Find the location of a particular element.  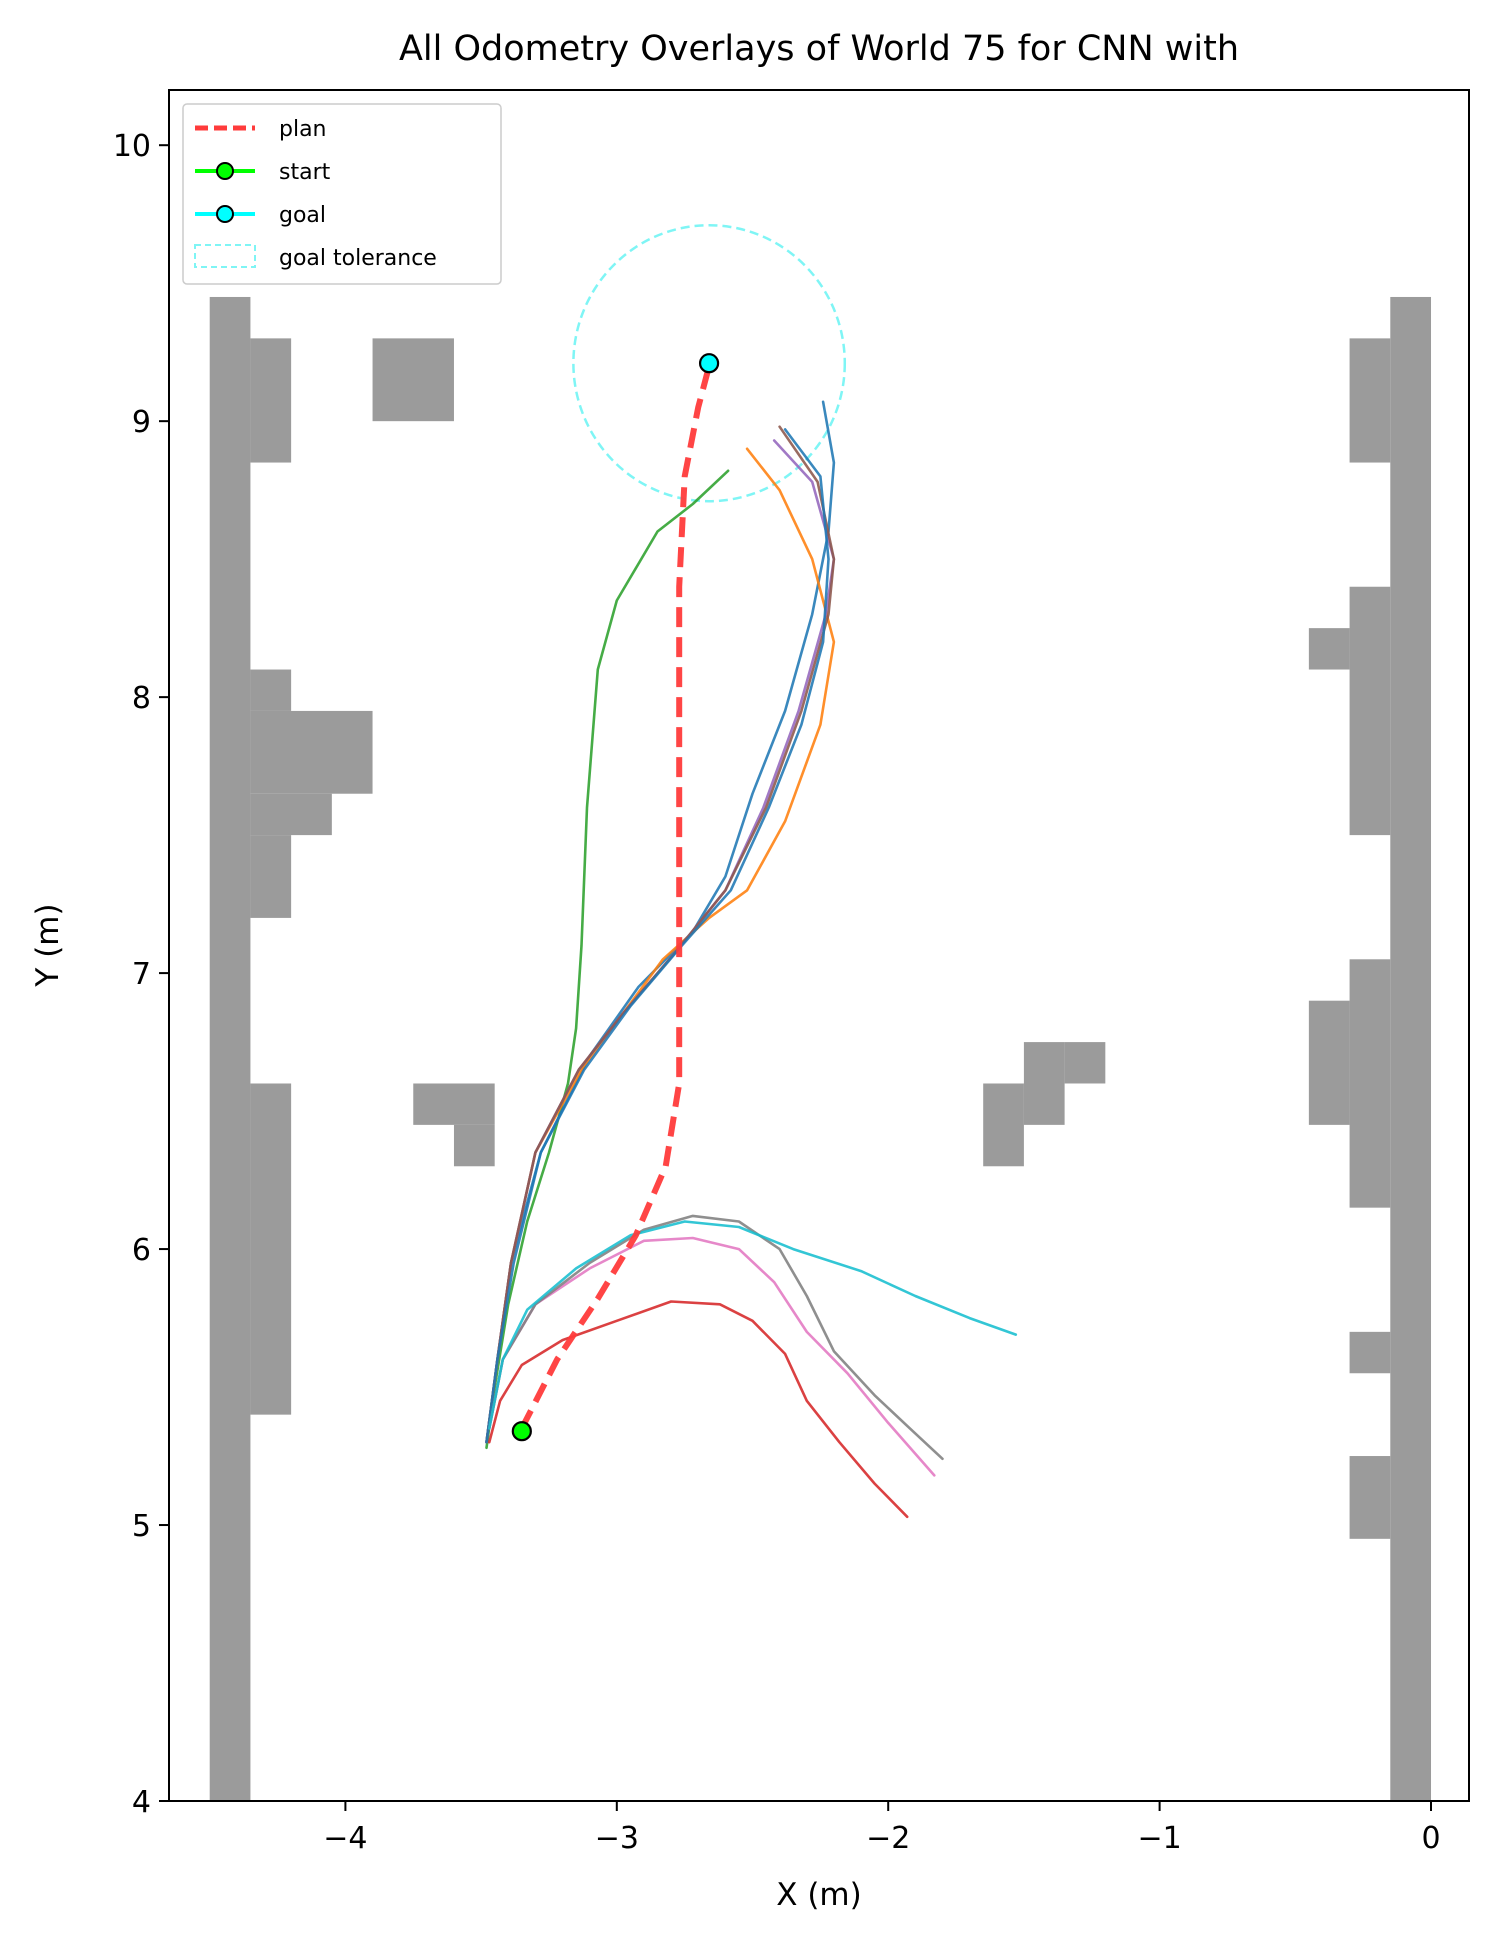

legend-label: start is located at coordinates (305, 172).